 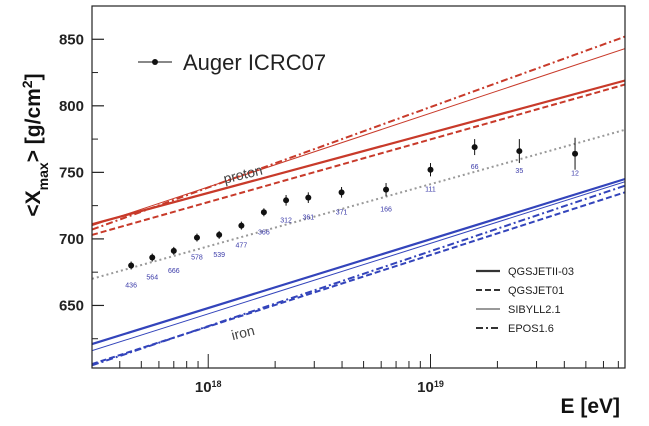 I want to click on count-label: 312, so click(x=286, y=220).